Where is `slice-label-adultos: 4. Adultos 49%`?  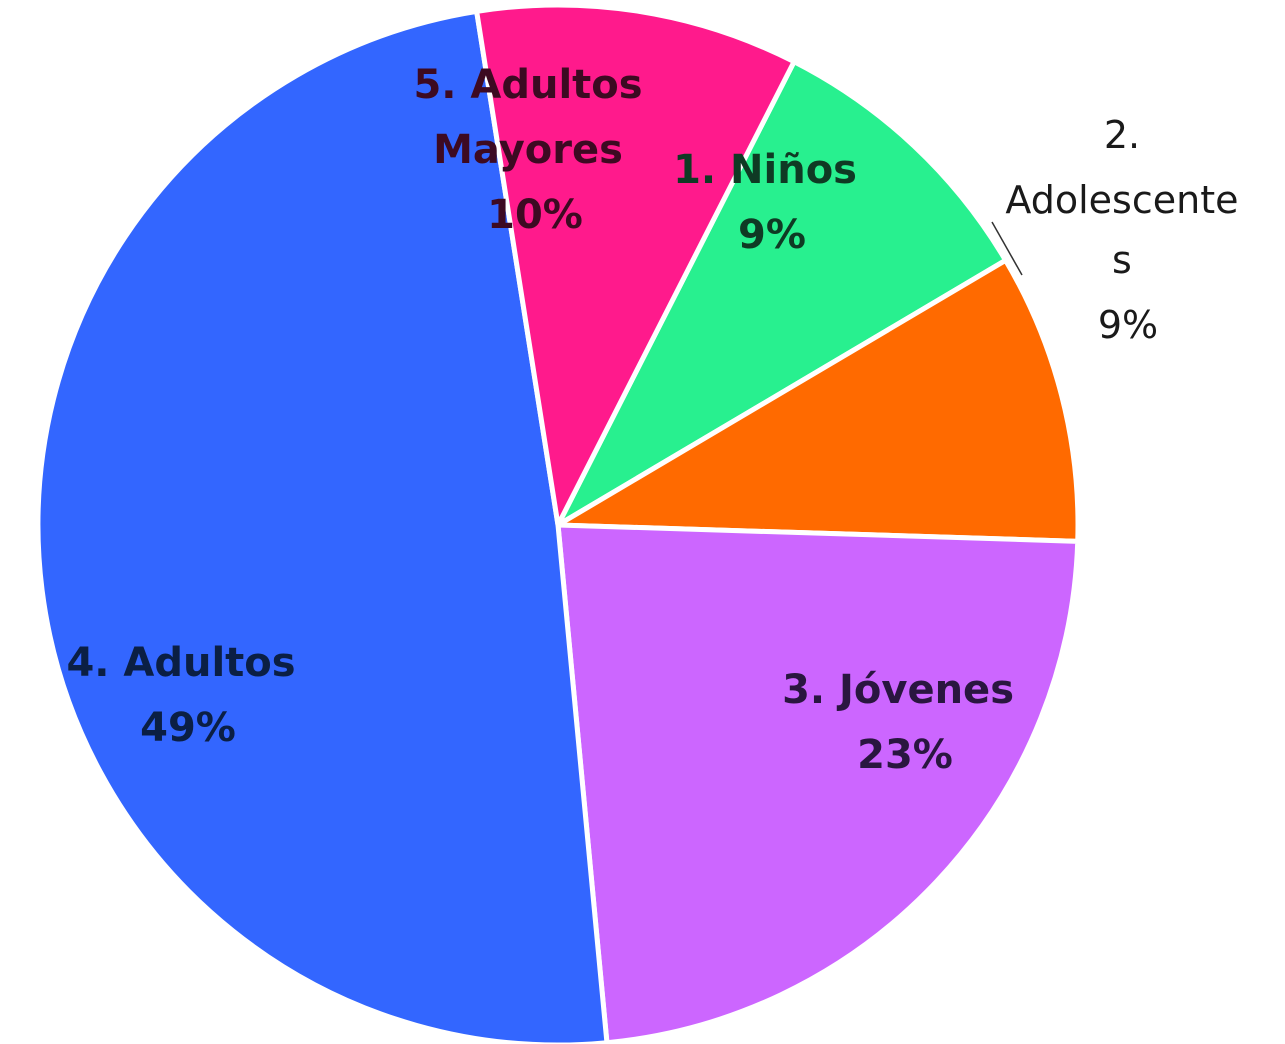 slice-label-adultos: 4. Adultos 49% is located at coordinates (187, 695).